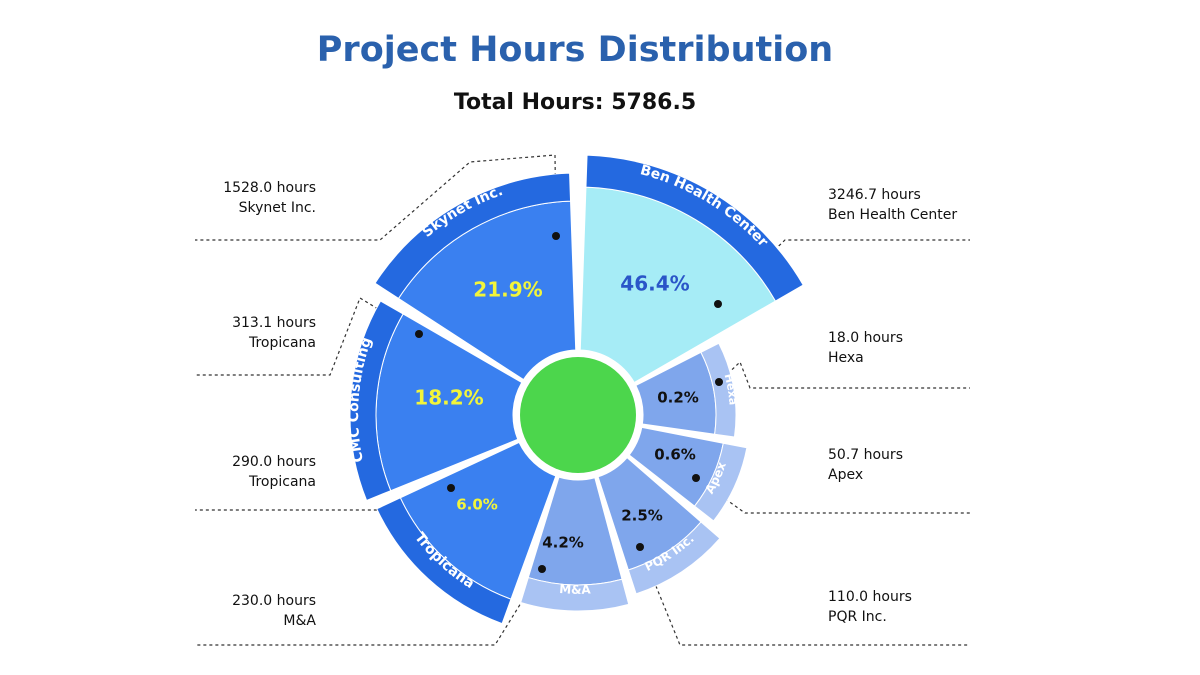 The height and width of the screenshot is (675, 1200). Describe the element at coordinates (870, 607) in the screenshot. I see `callout-label-pqr: 110.0 hours PQR Inc.` at that location.